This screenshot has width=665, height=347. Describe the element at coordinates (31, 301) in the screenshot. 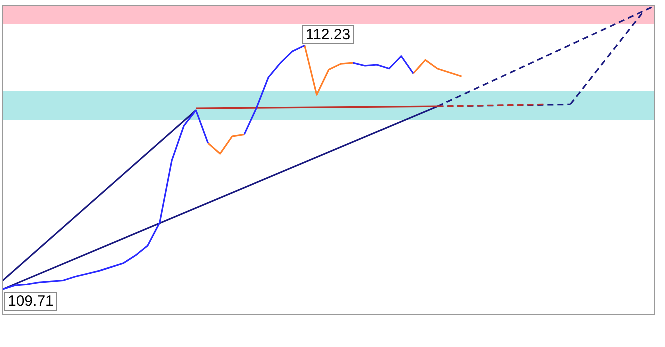

I see `data-label: 109.71` at that location.